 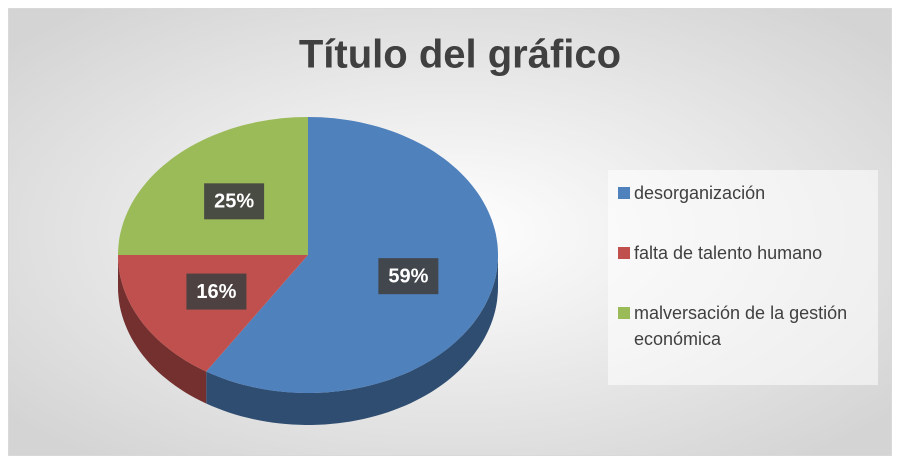 What do you see at coordinates (728, 253) in the screenshot?
I see `legend-label: falta de talento humano` at bounding box center [728, 253].